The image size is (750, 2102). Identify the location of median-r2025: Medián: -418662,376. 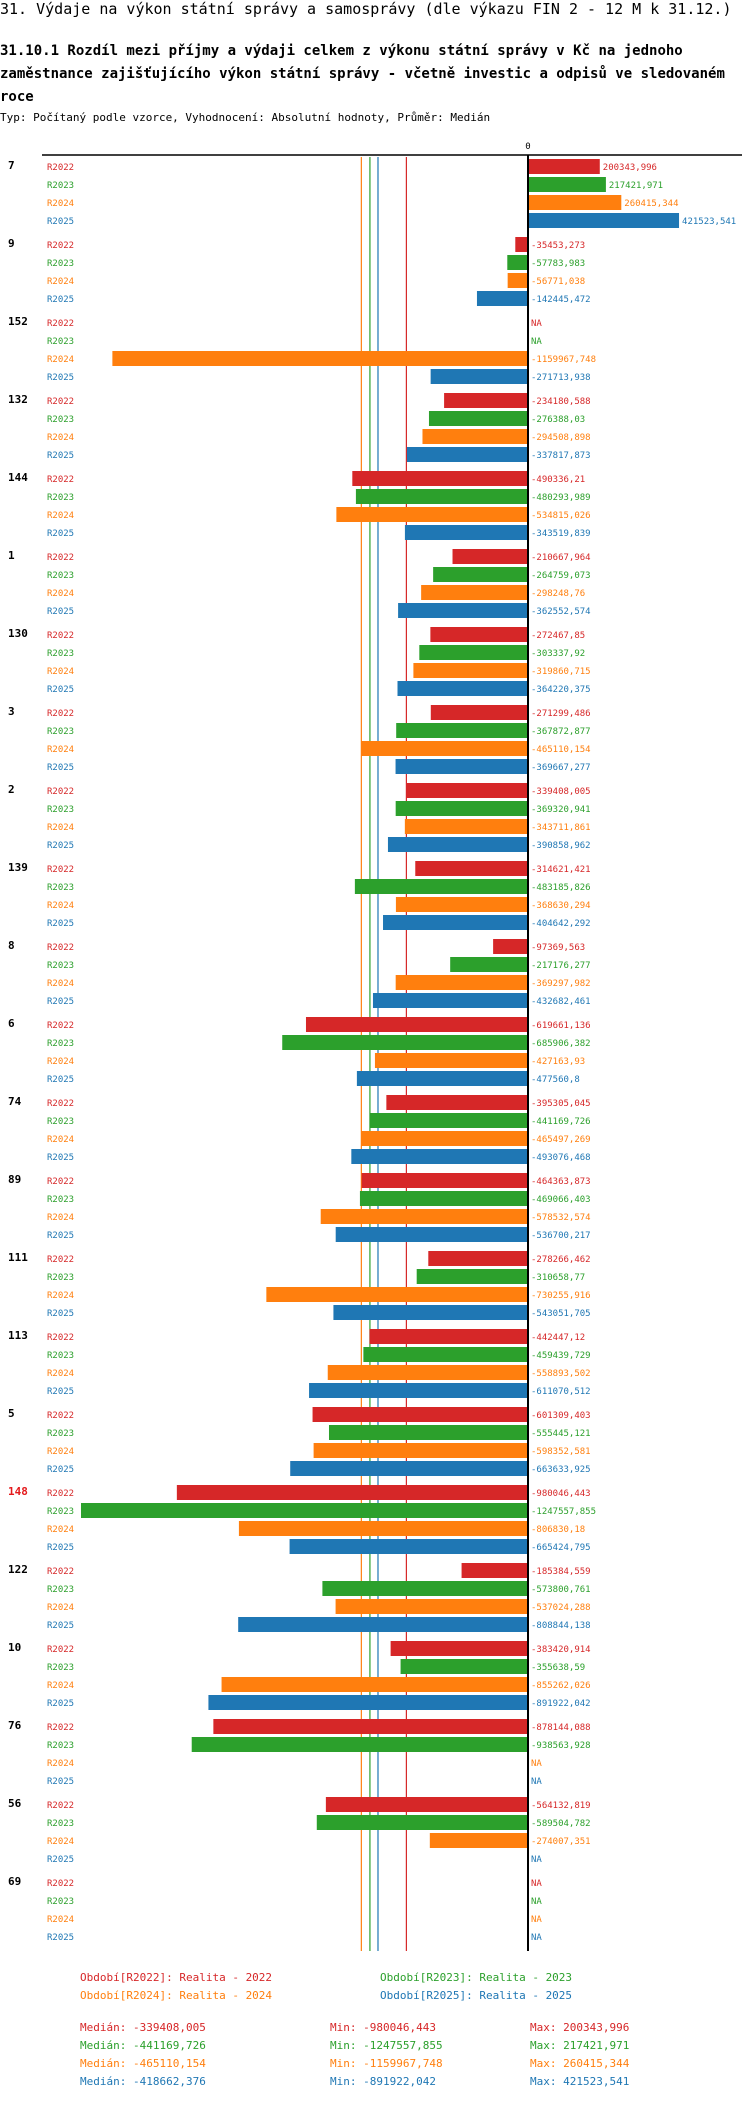
(143, 2081).